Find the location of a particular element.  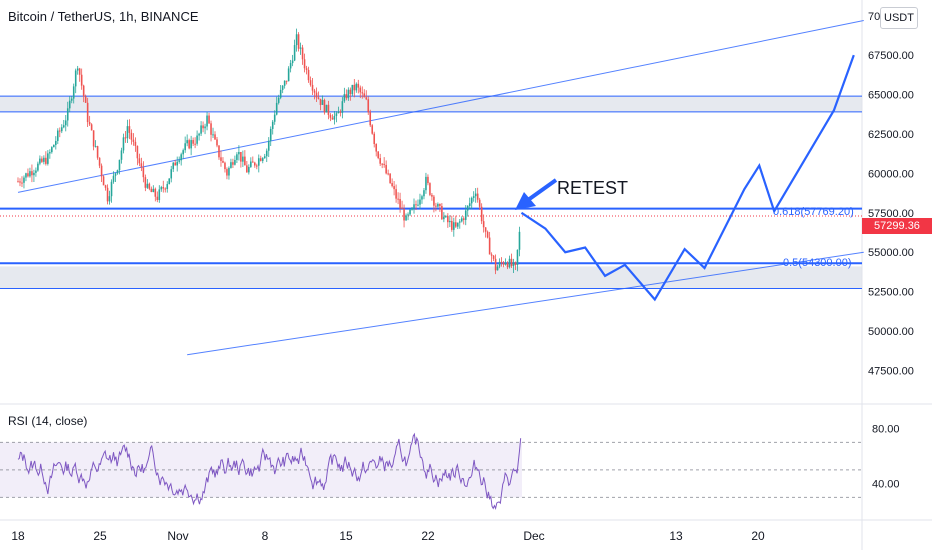

x-tick-label: 13 is located at coordinates (676, 536).